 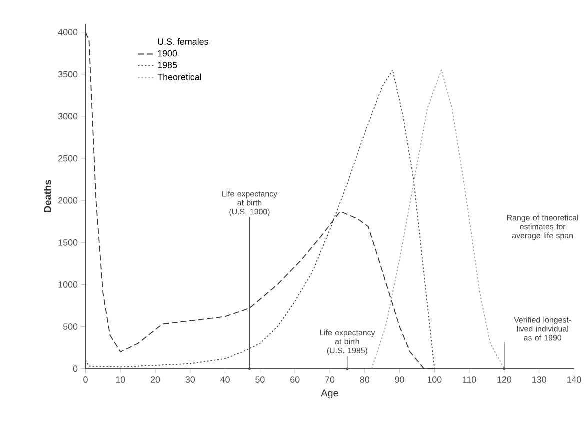 What do you see at coordinates (365, 380) in the screenshot?
I see `x-tick-label: 80` at bounding box center [365, 380].